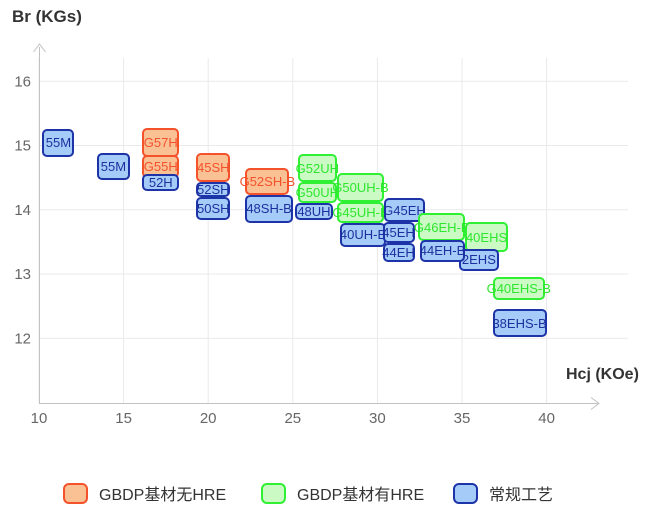  Describe the element at coordinates (317, 192) in the screenshot. I see `grade-box-g50uh: G50UH` at that location.